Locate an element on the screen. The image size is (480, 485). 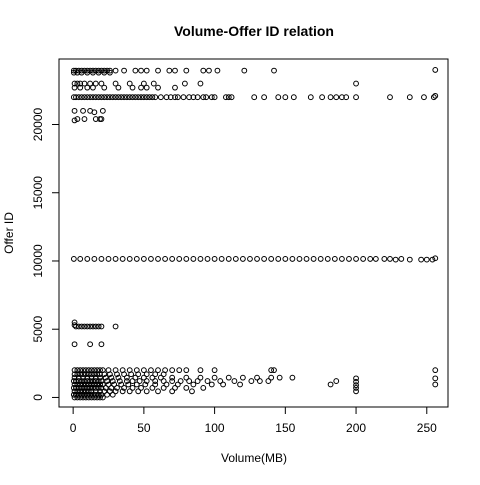
x-axis: 0 50 100 150 200 250 is located at coordinates (253, 420).